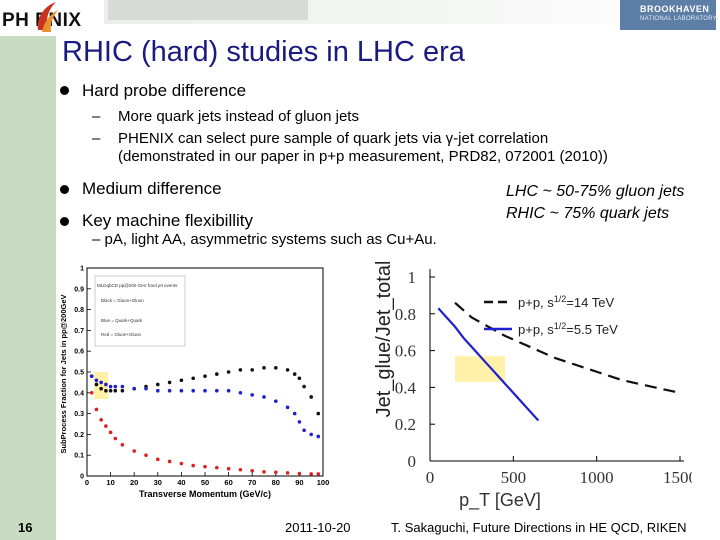  I want to click on y-tick-label: 0.5, so click(79, 373).